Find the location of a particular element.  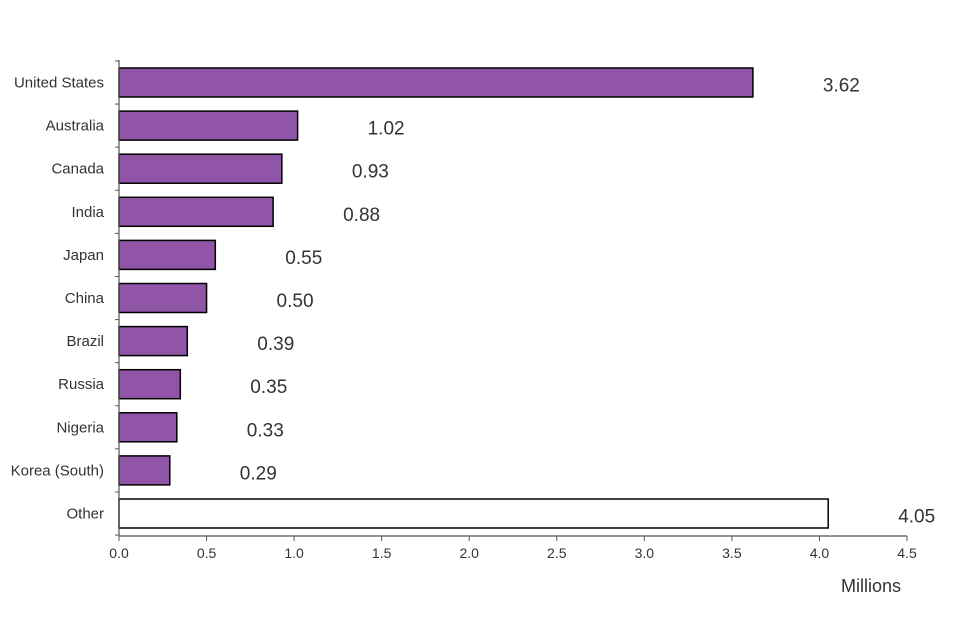

category-label: Korea (South) is located at coordinates (57, 470).